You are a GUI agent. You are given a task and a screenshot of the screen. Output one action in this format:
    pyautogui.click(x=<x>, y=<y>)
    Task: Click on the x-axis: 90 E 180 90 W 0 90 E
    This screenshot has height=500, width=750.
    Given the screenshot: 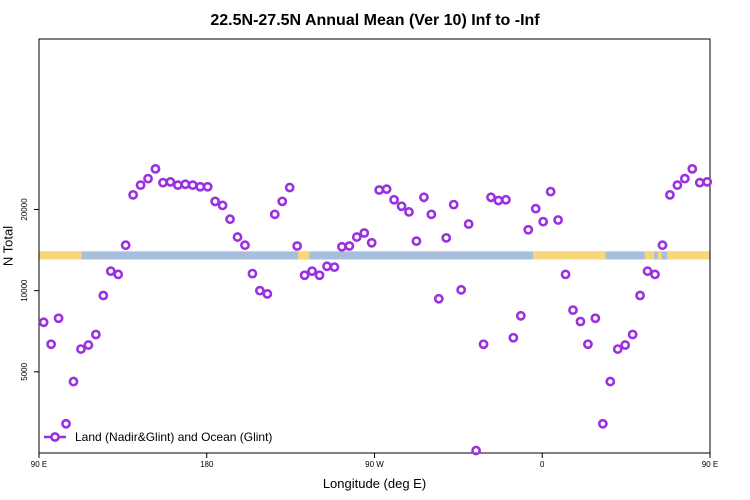 What is the action you would take?
    pyautogui.click(x=374, y=461)
    